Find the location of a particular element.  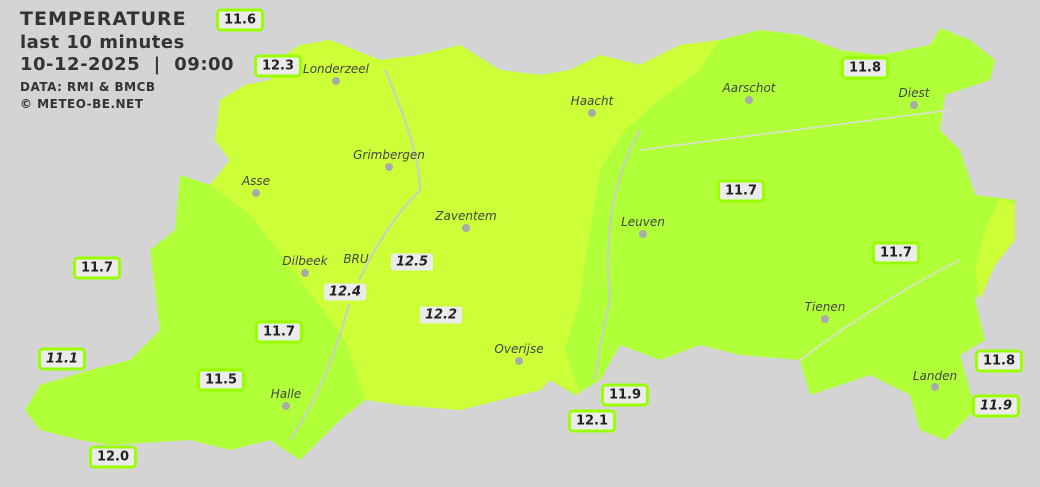

town-label: Asse is located at coordinates (256, 181).